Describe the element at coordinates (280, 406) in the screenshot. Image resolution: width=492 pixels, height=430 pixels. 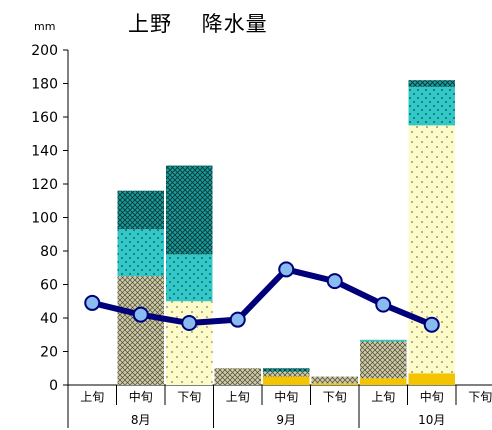
I see `x-axis: 上旬 中旬 下旬 上旬 中旬 下旬 上旬 中旬 下旬 8月 9月 10月` at that location.